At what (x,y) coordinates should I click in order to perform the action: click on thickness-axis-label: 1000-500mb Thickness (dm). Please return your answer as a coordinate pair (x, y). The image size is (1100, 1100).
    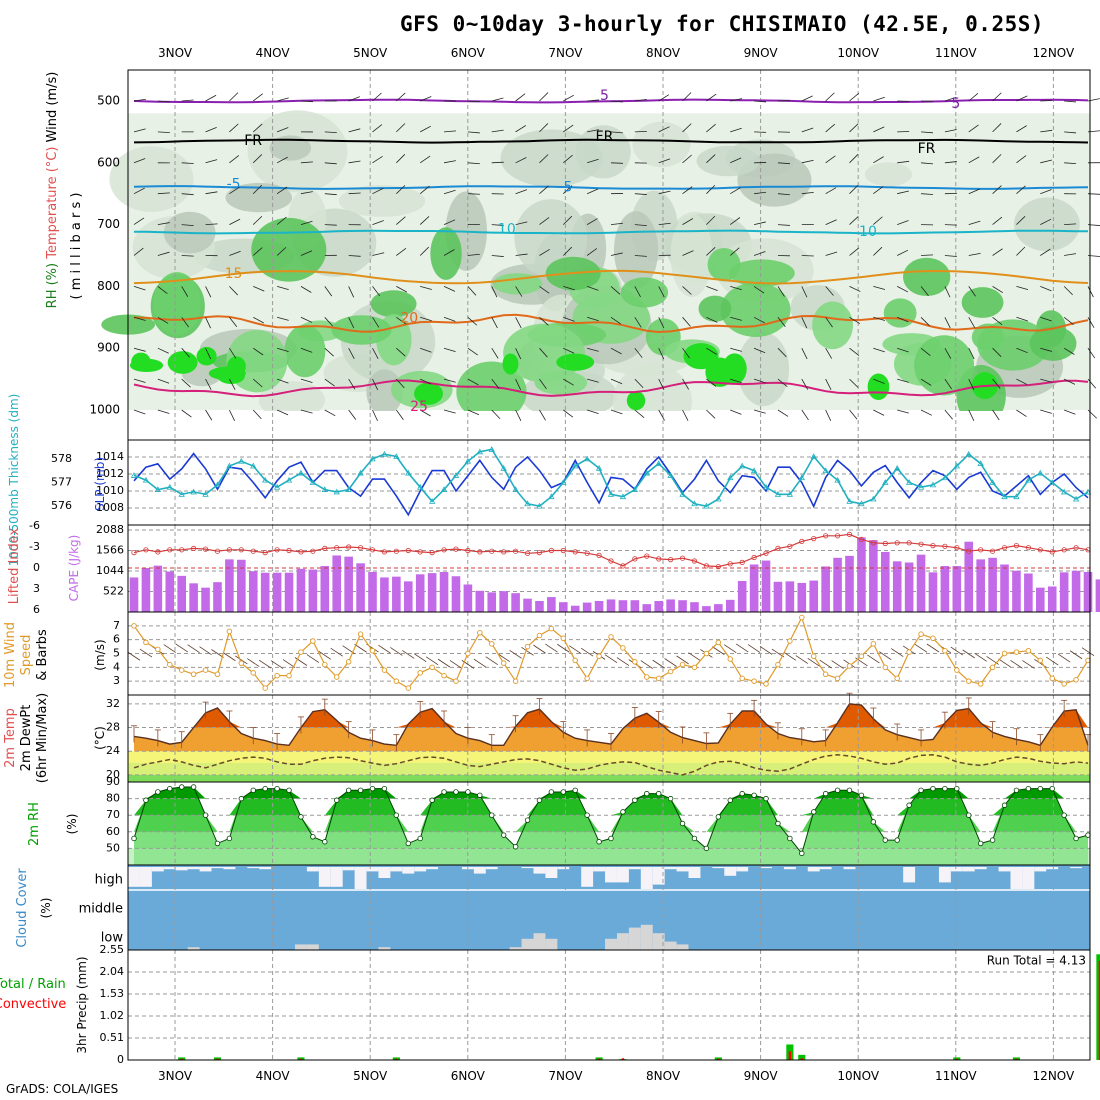
    Looking at the image, I should click on (14, 480).